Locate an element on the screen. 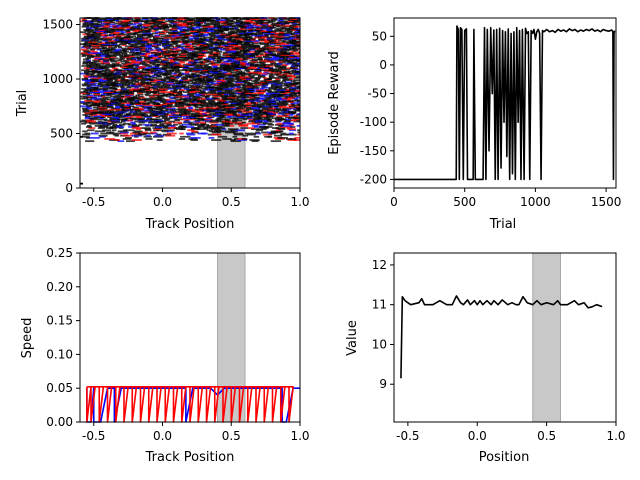 This screenshot has width=640, height=480. raster-x-tick-label: 0.0 is located at coordinates (162, 202).